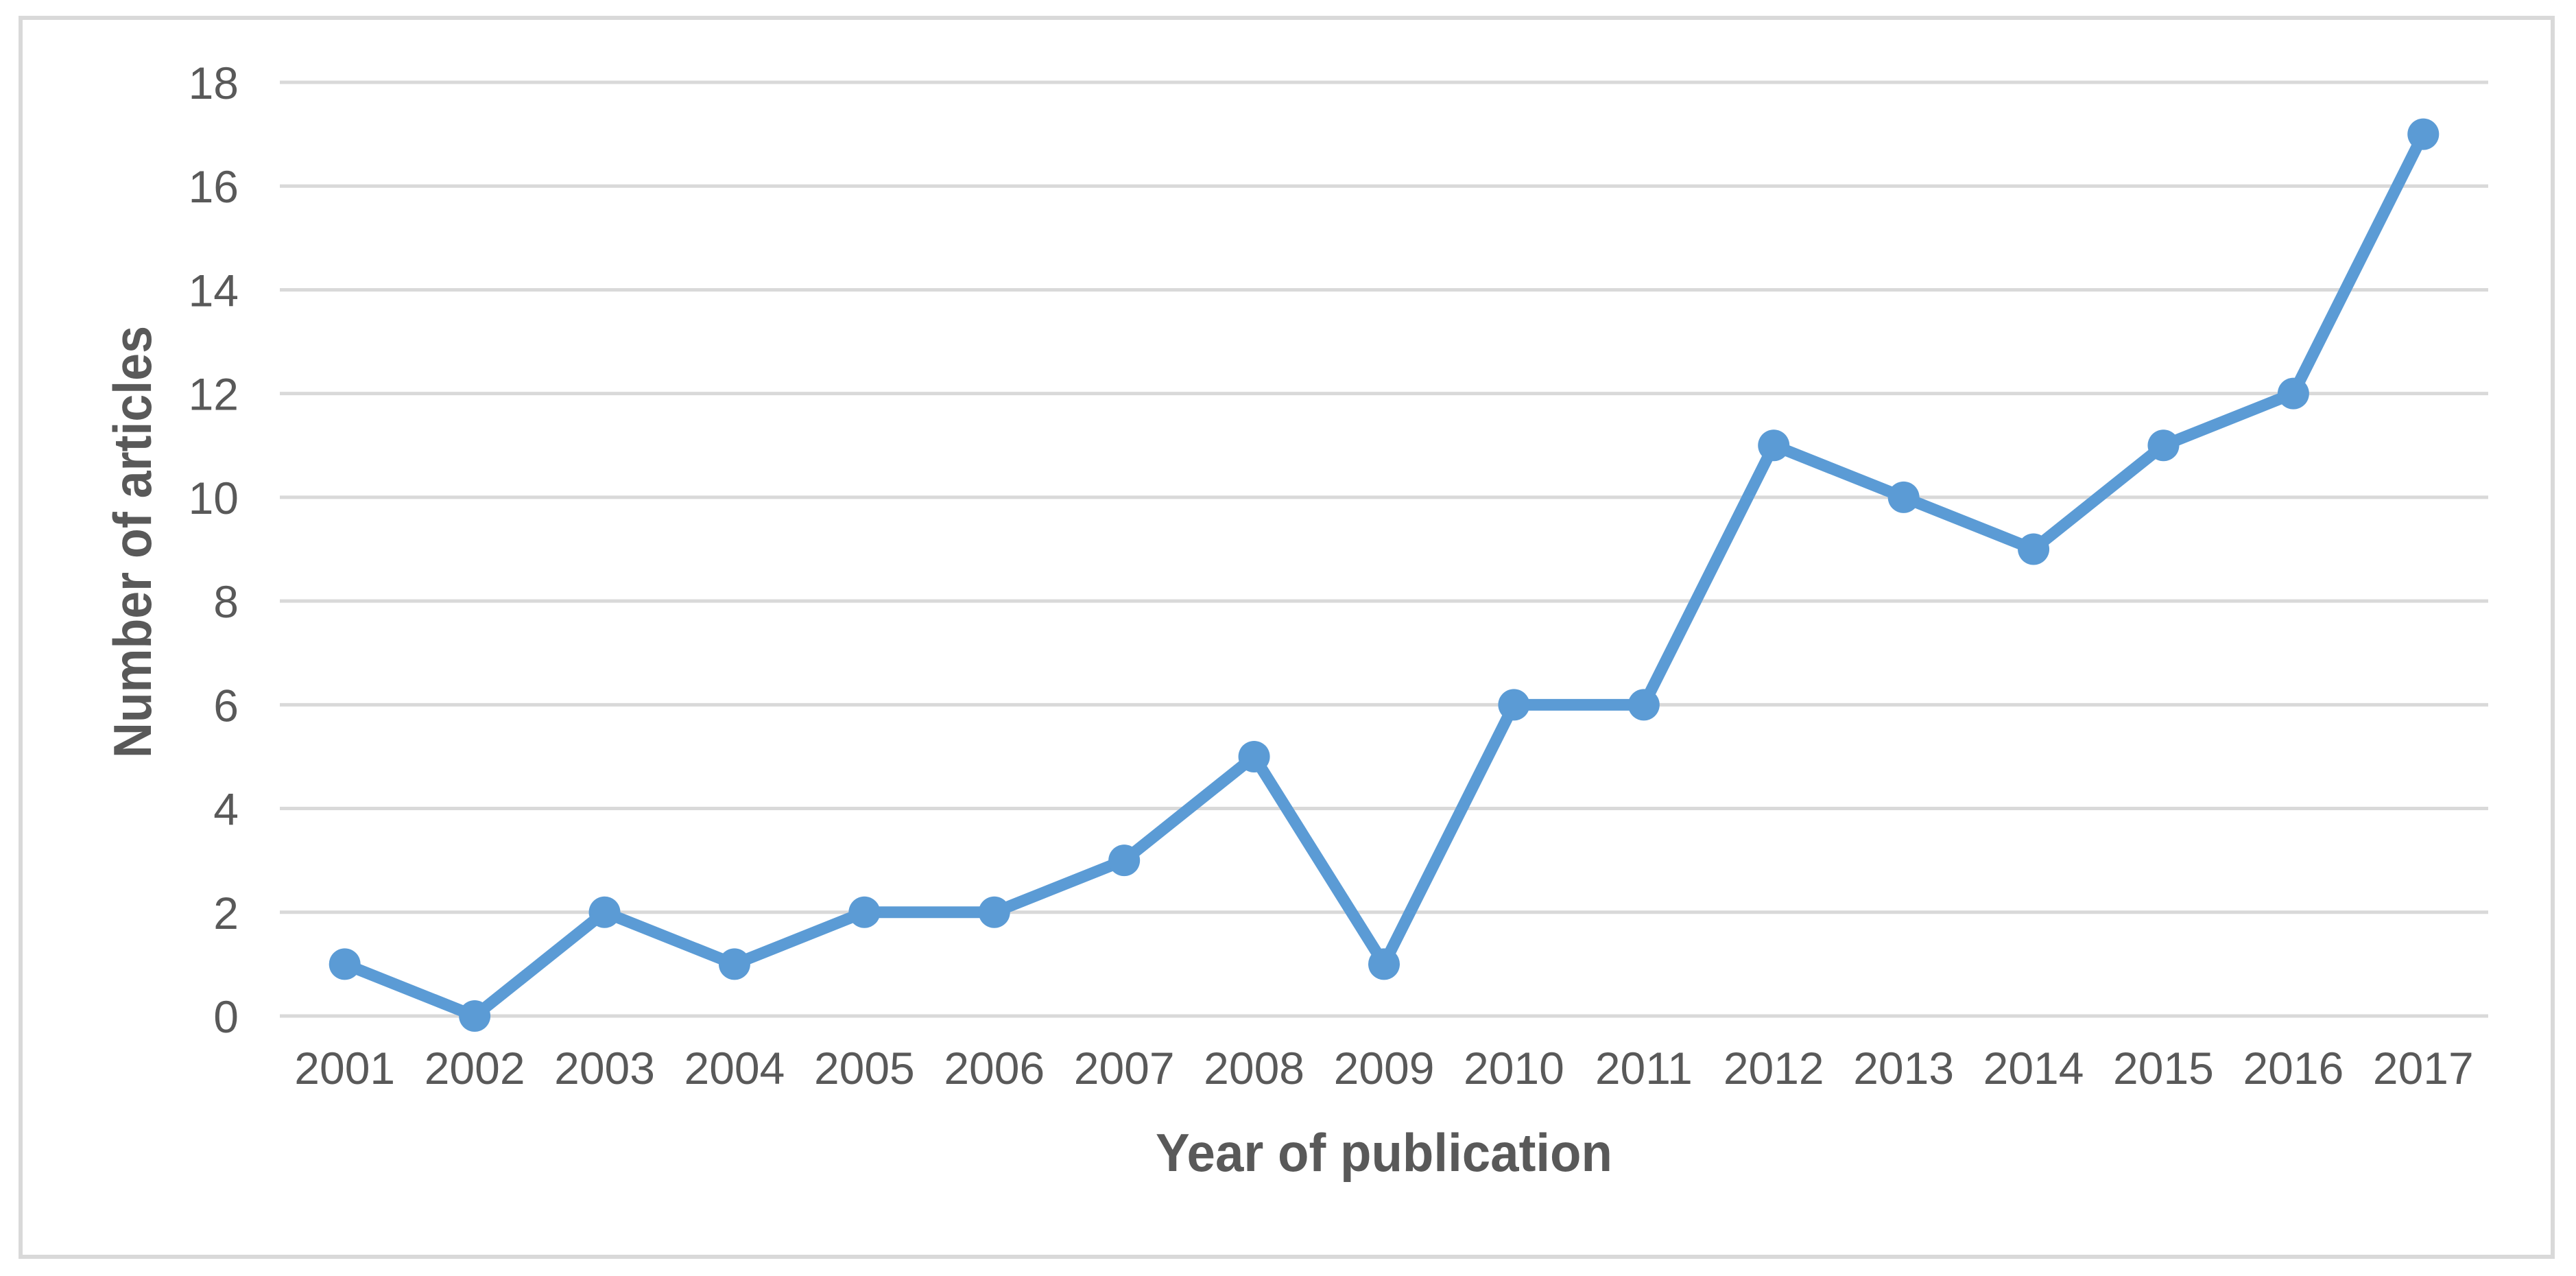  Describe the element at coordinates (214, 550) in the screenshot. I see `y-axis-tick-labels: 0 2 4 6 8 10 12 14 16 18` at that location.